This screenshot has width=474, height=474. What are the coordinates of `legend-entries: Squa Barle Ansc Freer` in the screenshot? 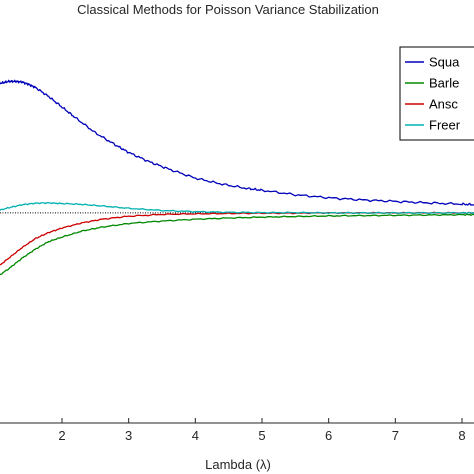 It's located at (433, 94).